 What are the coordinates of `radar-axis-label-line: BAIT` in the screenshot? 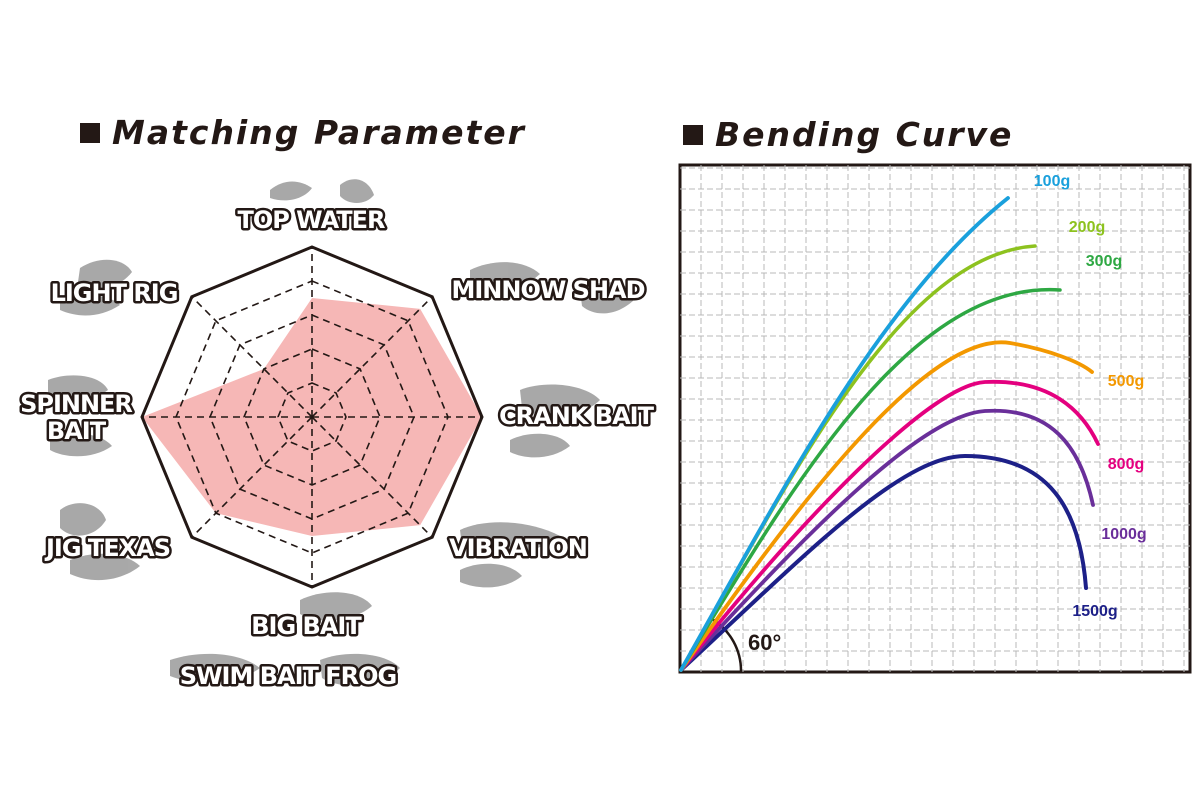 It's located at (77, 431).